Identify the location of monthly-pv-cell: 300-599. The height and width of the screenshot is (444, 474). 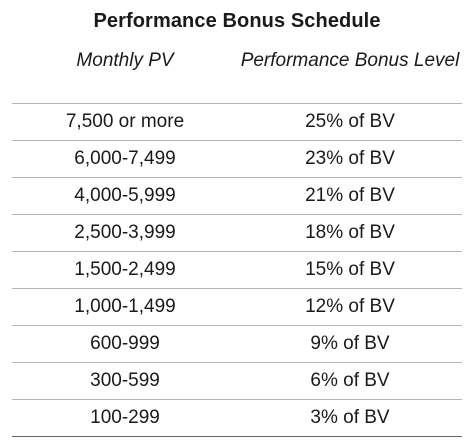
(125, 380).